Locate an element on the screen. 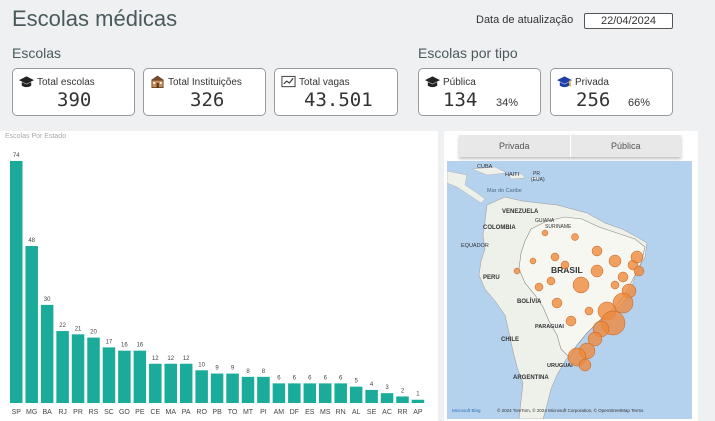 Image resolution: width=715 pixels, height=421 pixels. bar-rr is located at coordinates (402, 399).